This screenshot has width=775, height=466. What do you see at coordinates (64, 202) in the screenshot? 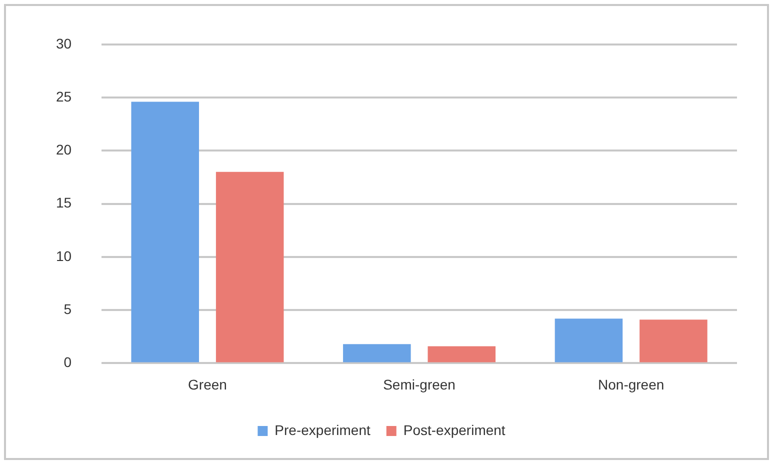
I see `y-tick-label: 15` at bounding box center [64, 202].